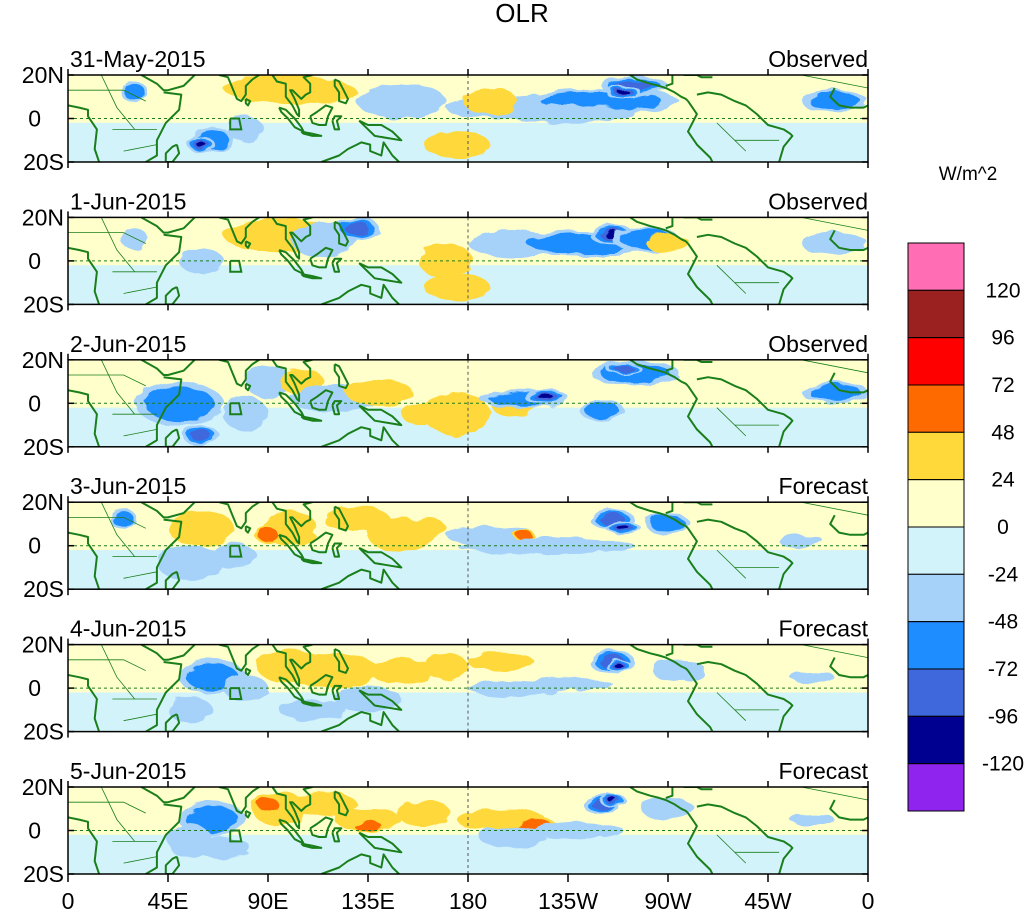  What do you see at coordinates (1003, 480) in the screenshot?
I see `colorbar-label: 24` at bounding box center [1003, 480].